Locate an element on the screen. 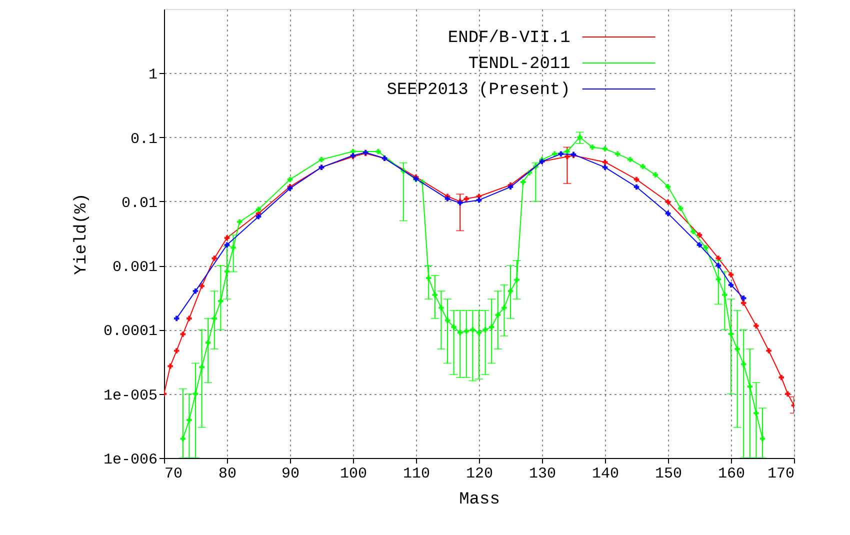  x-tick-label: 110 is located at coordinates (416, 474).